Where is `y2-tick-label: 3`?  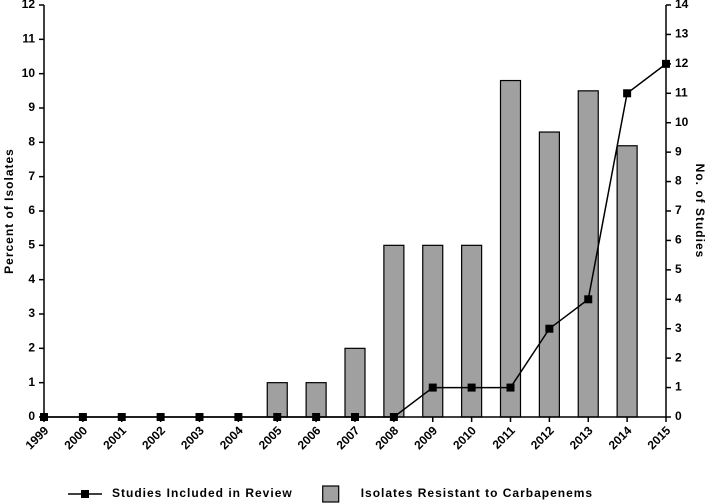 y2-tick-label: 3 is located at coordinates (678, 328).